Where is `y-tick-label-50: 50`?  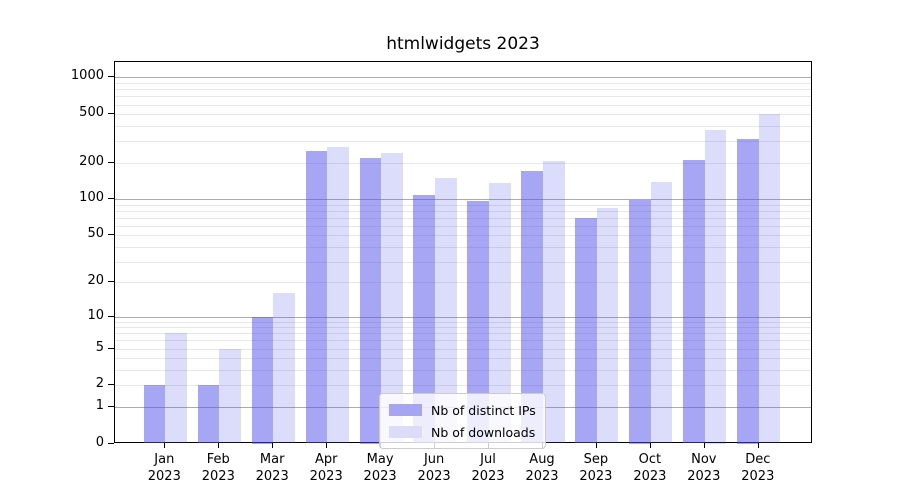 y-tick-label-50: 50 is located at coordinates (95, 234).